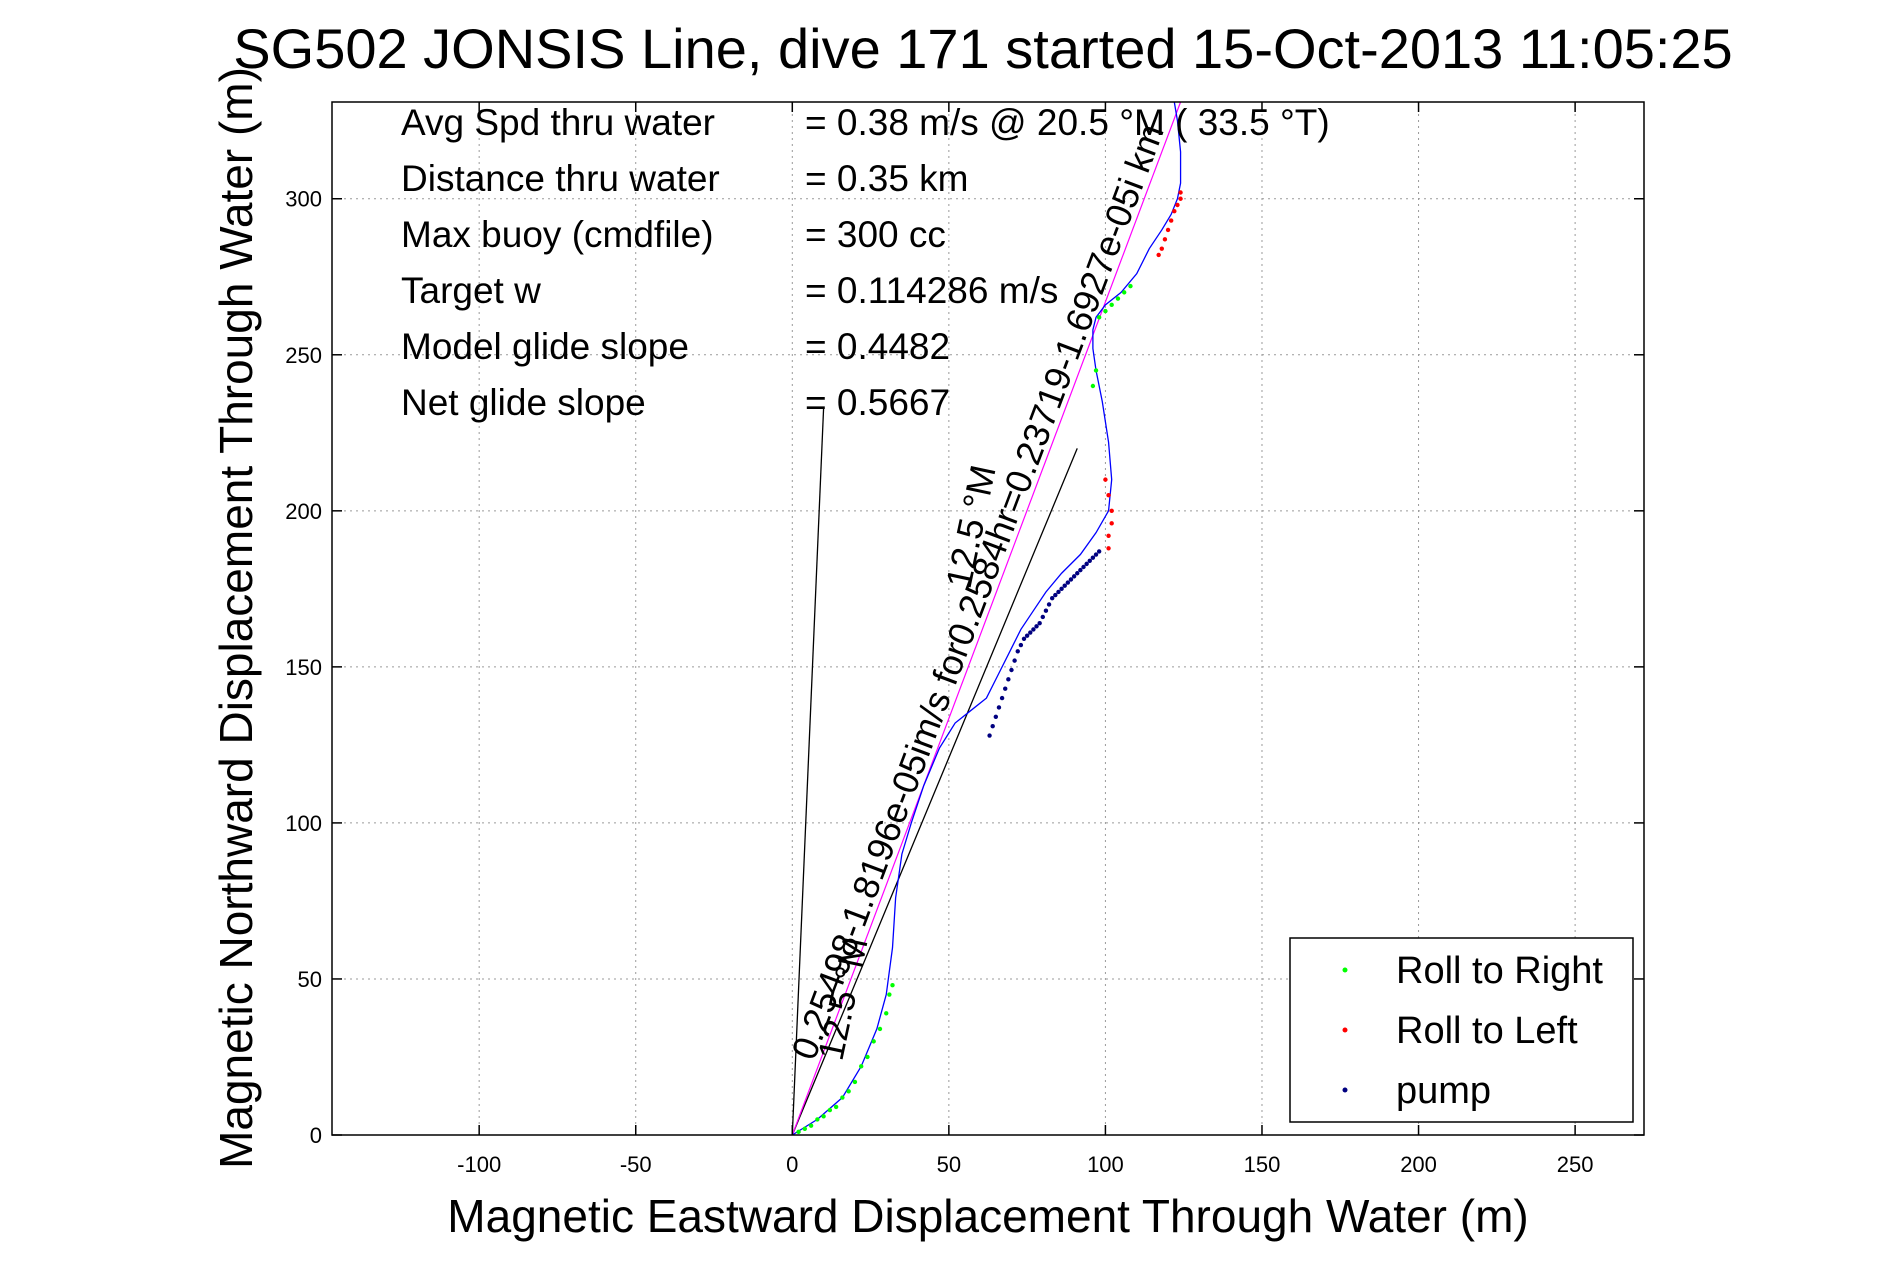 The height and width of the screenshot is (1267, 1891). I want to click on x-tick-label: 250, so click(1575, 1164).